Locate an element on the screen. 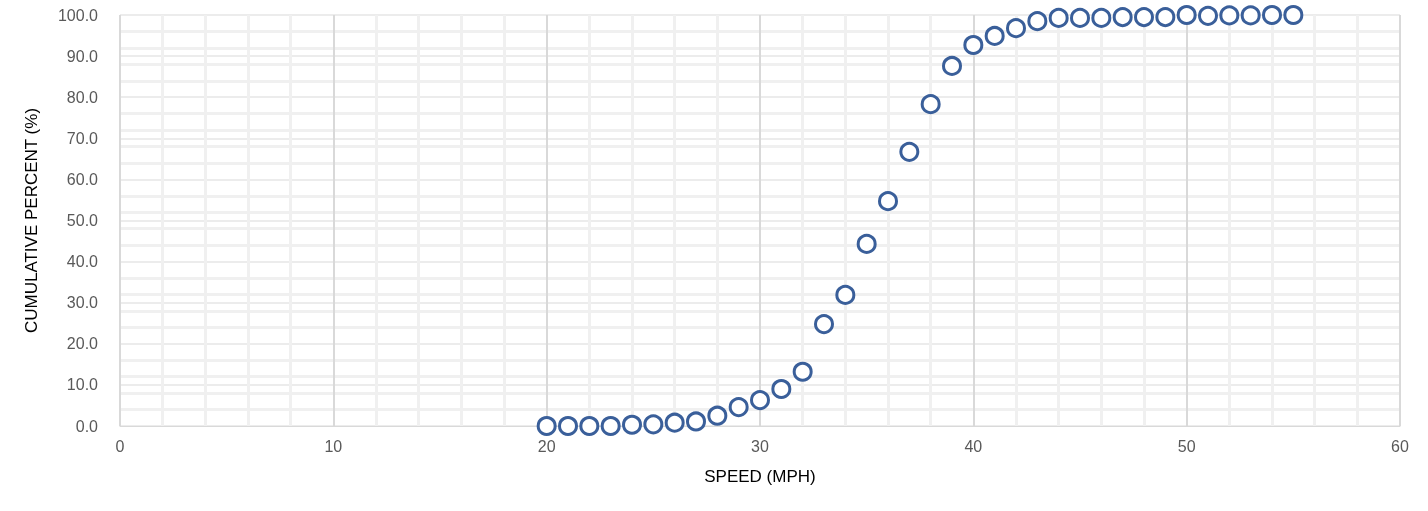 This screenshot has width=1428, height=511. y-tick-label: 50.0 is located at coordinates (82, 220).